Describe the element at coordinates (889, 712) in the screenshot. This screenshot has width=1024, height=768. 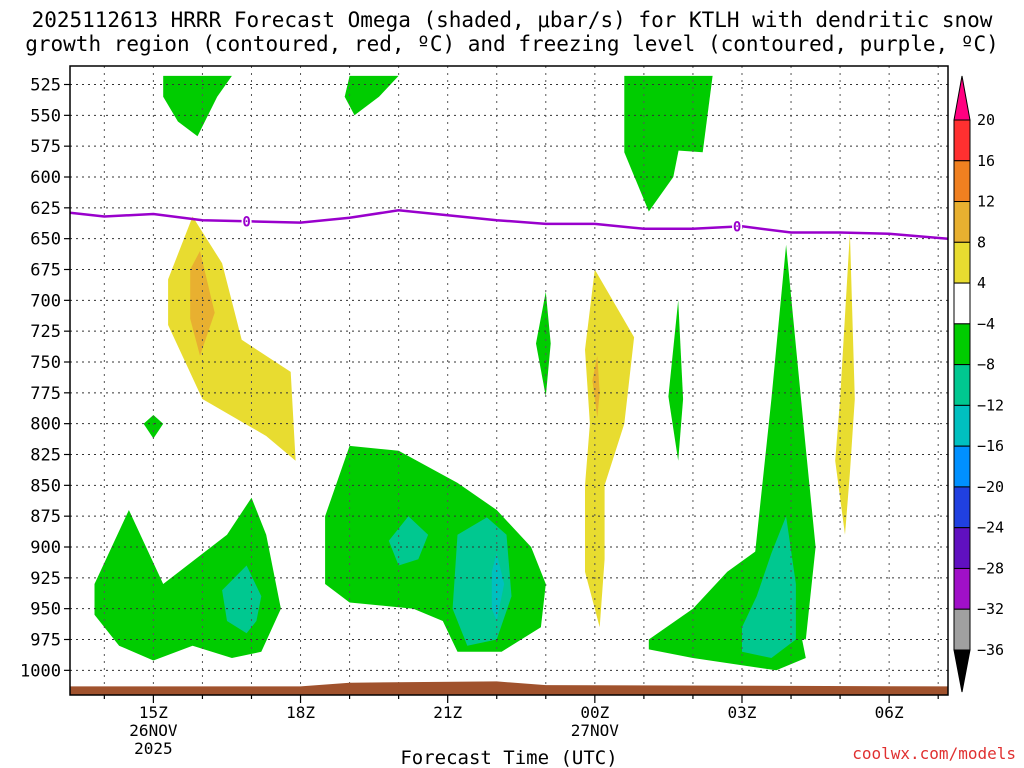
I see `x-tick-label: 06Z` at that location.